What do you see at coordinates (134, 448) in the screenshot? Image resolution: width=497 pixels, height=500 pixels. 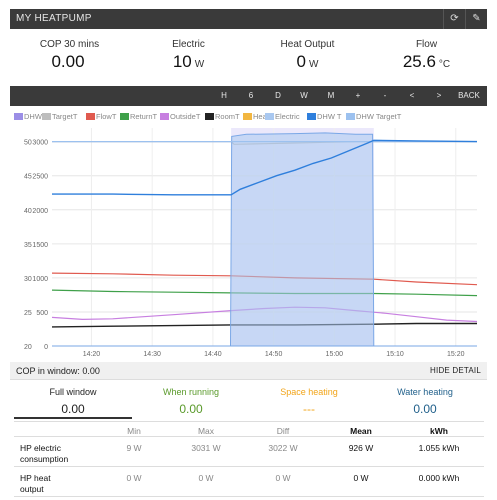 I see `table-cell: 9 W` at bounding box center [134, 448].